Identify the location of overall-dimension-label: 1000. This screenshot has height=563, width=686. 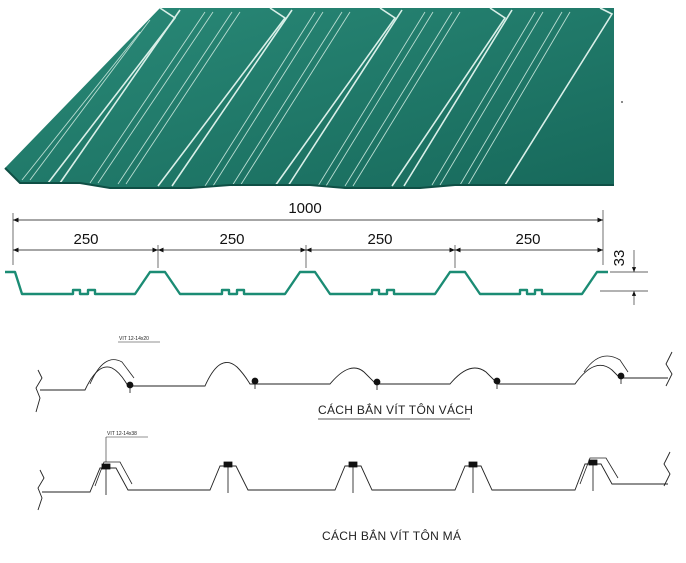
(304, 208).